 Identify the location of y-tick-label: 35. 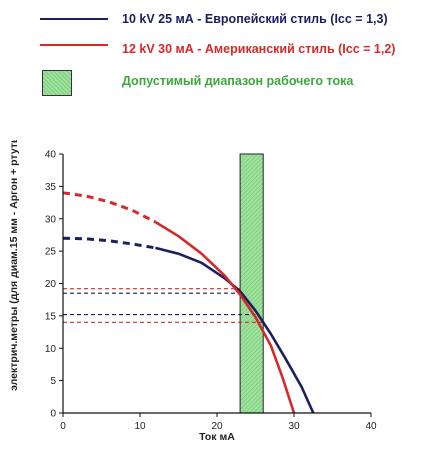
(51, 187).